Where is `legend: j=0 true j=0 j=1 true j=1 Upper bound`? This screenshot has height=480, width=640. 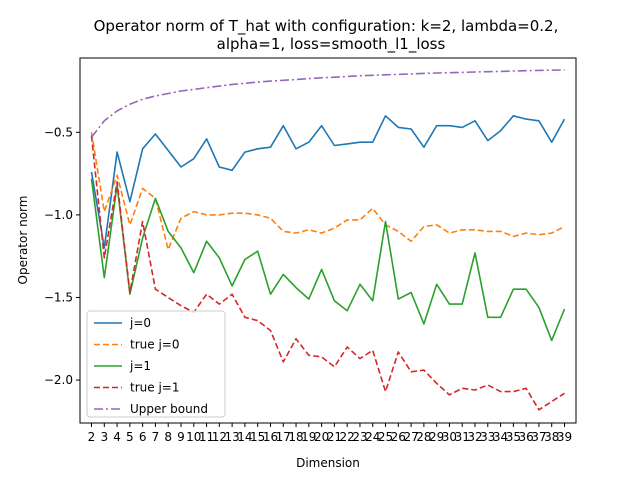
legend: j=0 true j=0 j=1 true j=1 Upper bound is located at coordinates (156, 364).